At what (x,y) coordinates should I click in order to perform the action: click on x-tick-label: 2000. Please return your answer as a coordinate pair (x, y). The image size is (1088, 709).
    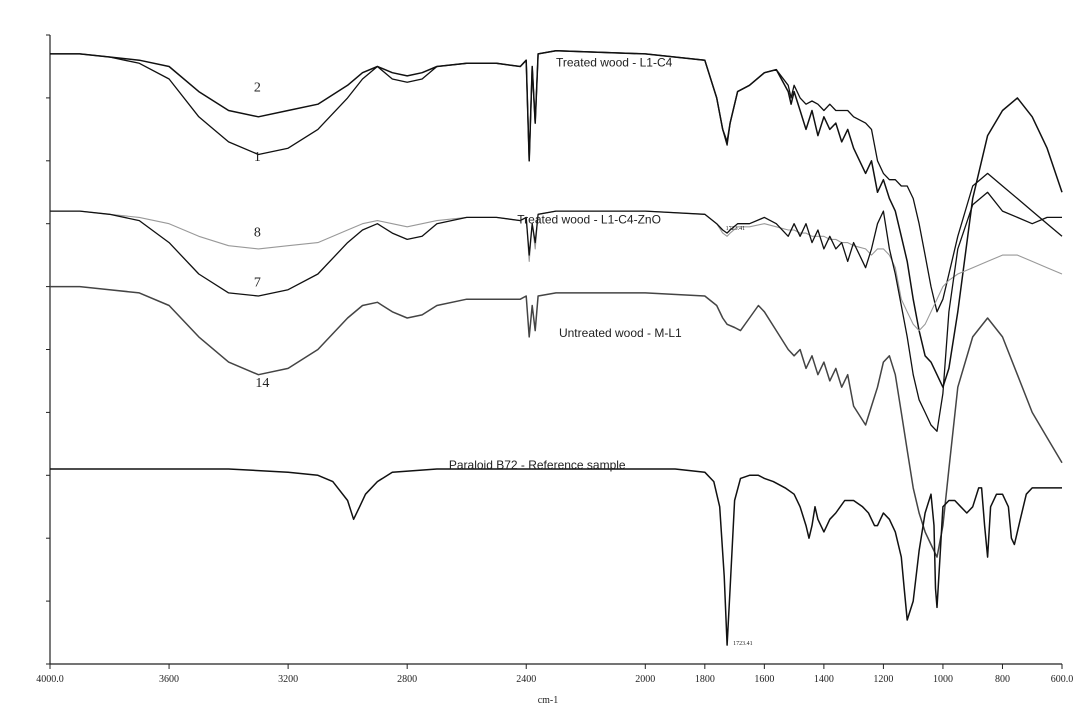
    Looking at the image, I should click on (645, 679).